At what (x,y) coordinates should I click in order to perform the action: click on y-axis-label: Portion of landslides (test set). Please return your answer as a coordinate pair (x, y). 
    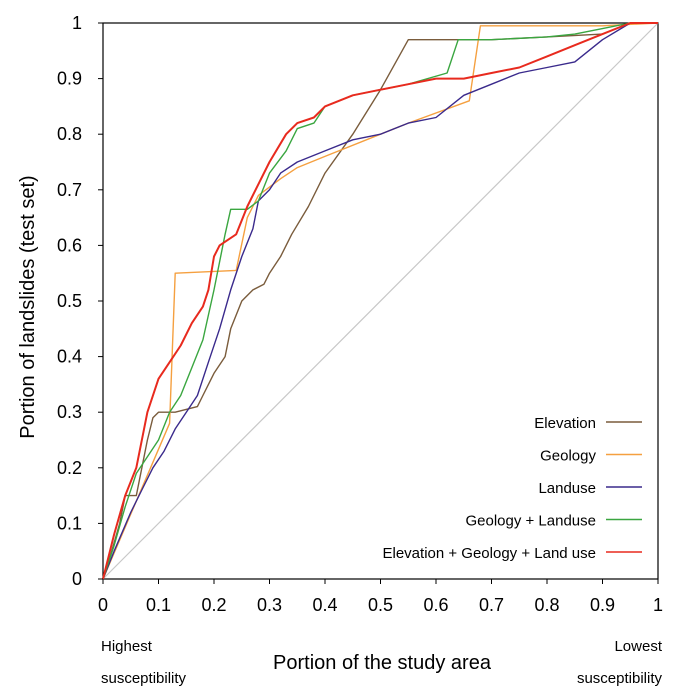
    Looking at the image, I should click on (28, 306).